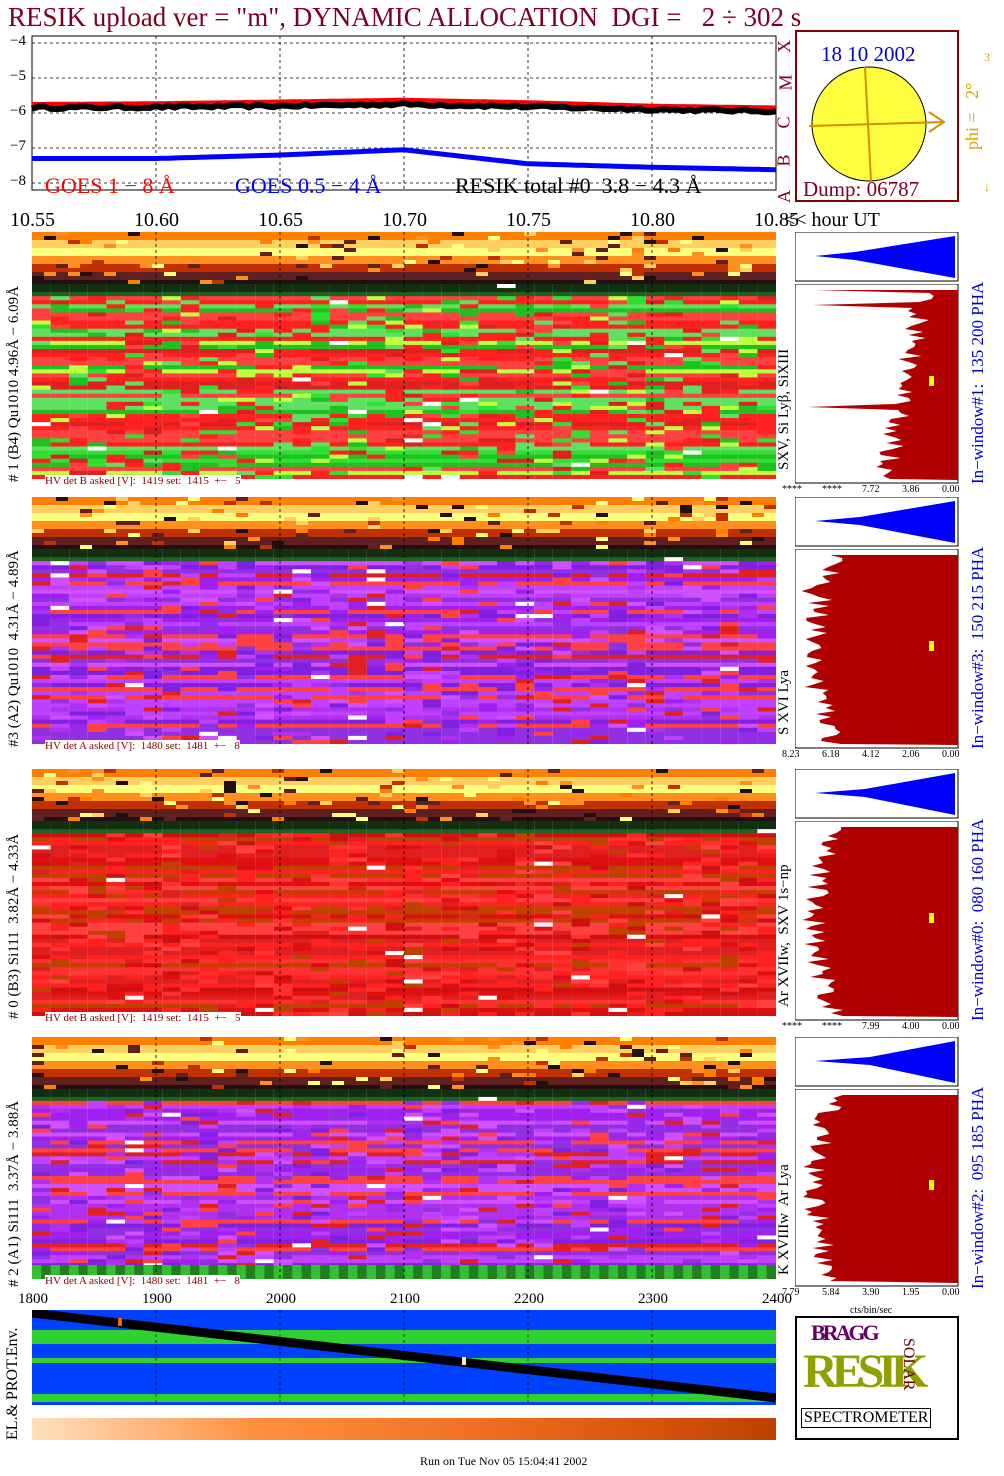  What do you see at coordinates (831, 754) in the screenshot?
I see `pha-tick-label: 6.18` at bounding box center [831, 754].